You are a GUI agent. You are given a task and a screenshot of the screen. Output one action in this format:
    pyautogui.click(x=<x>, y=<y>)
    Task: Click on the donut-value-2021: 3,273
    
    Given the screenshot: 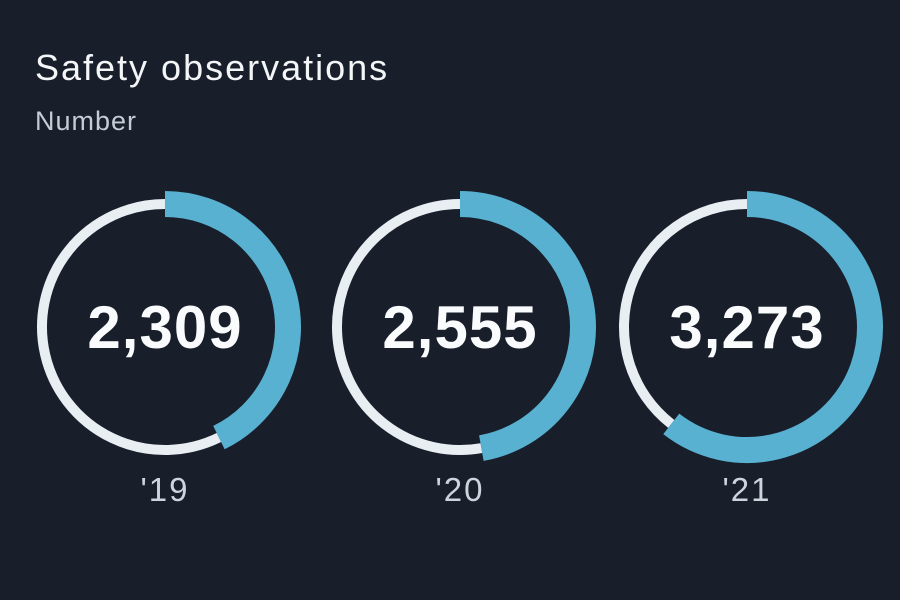 What is the action you would take?
    pyautogui.click(x=747, y=327)
    